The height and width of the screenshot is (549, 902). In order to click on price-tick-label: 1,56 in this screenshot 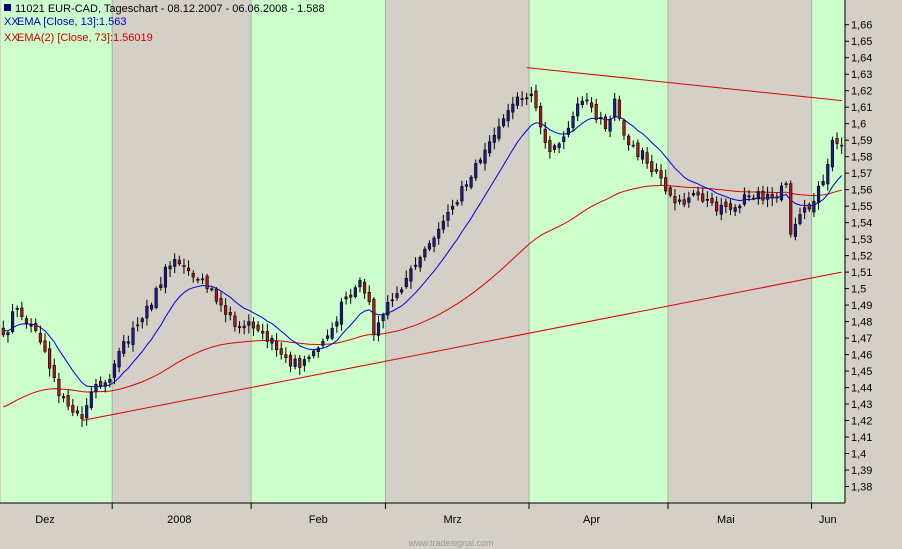, I will do `click(861, 191)`.